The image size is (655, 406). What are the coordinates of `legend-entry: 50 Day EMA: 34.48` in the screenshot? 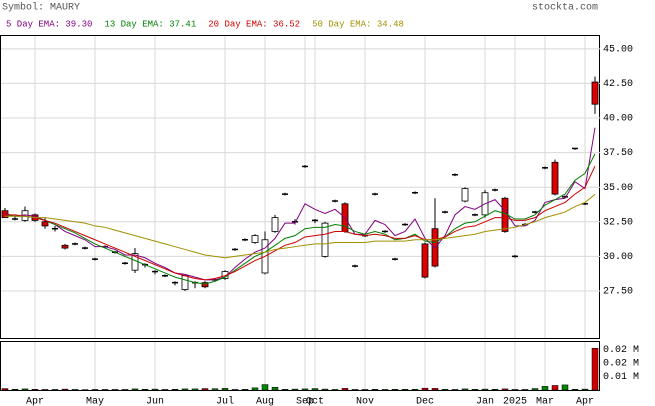 It's located at (358, 24).